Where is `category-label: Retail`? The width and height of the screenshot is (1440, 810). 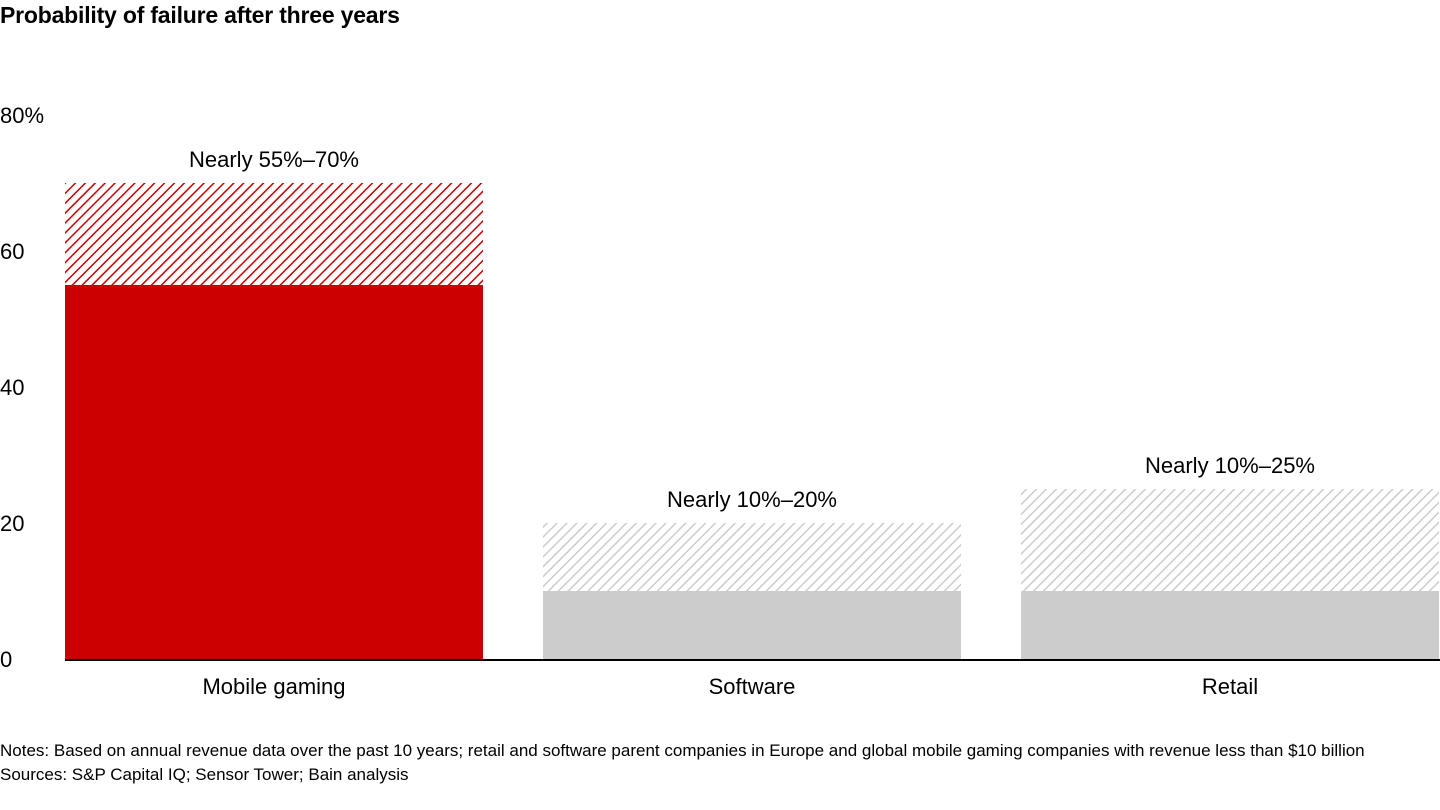
category-label: Retail is located at coordinates (1230, 686).